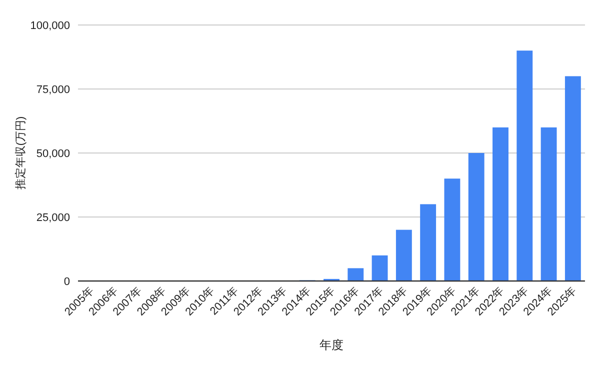 The width and height of the screenshot is (601, 371). Describe the element at coordinates (50, 26) in the screenshot. I see `y-tick-label: 100,000` at that location.